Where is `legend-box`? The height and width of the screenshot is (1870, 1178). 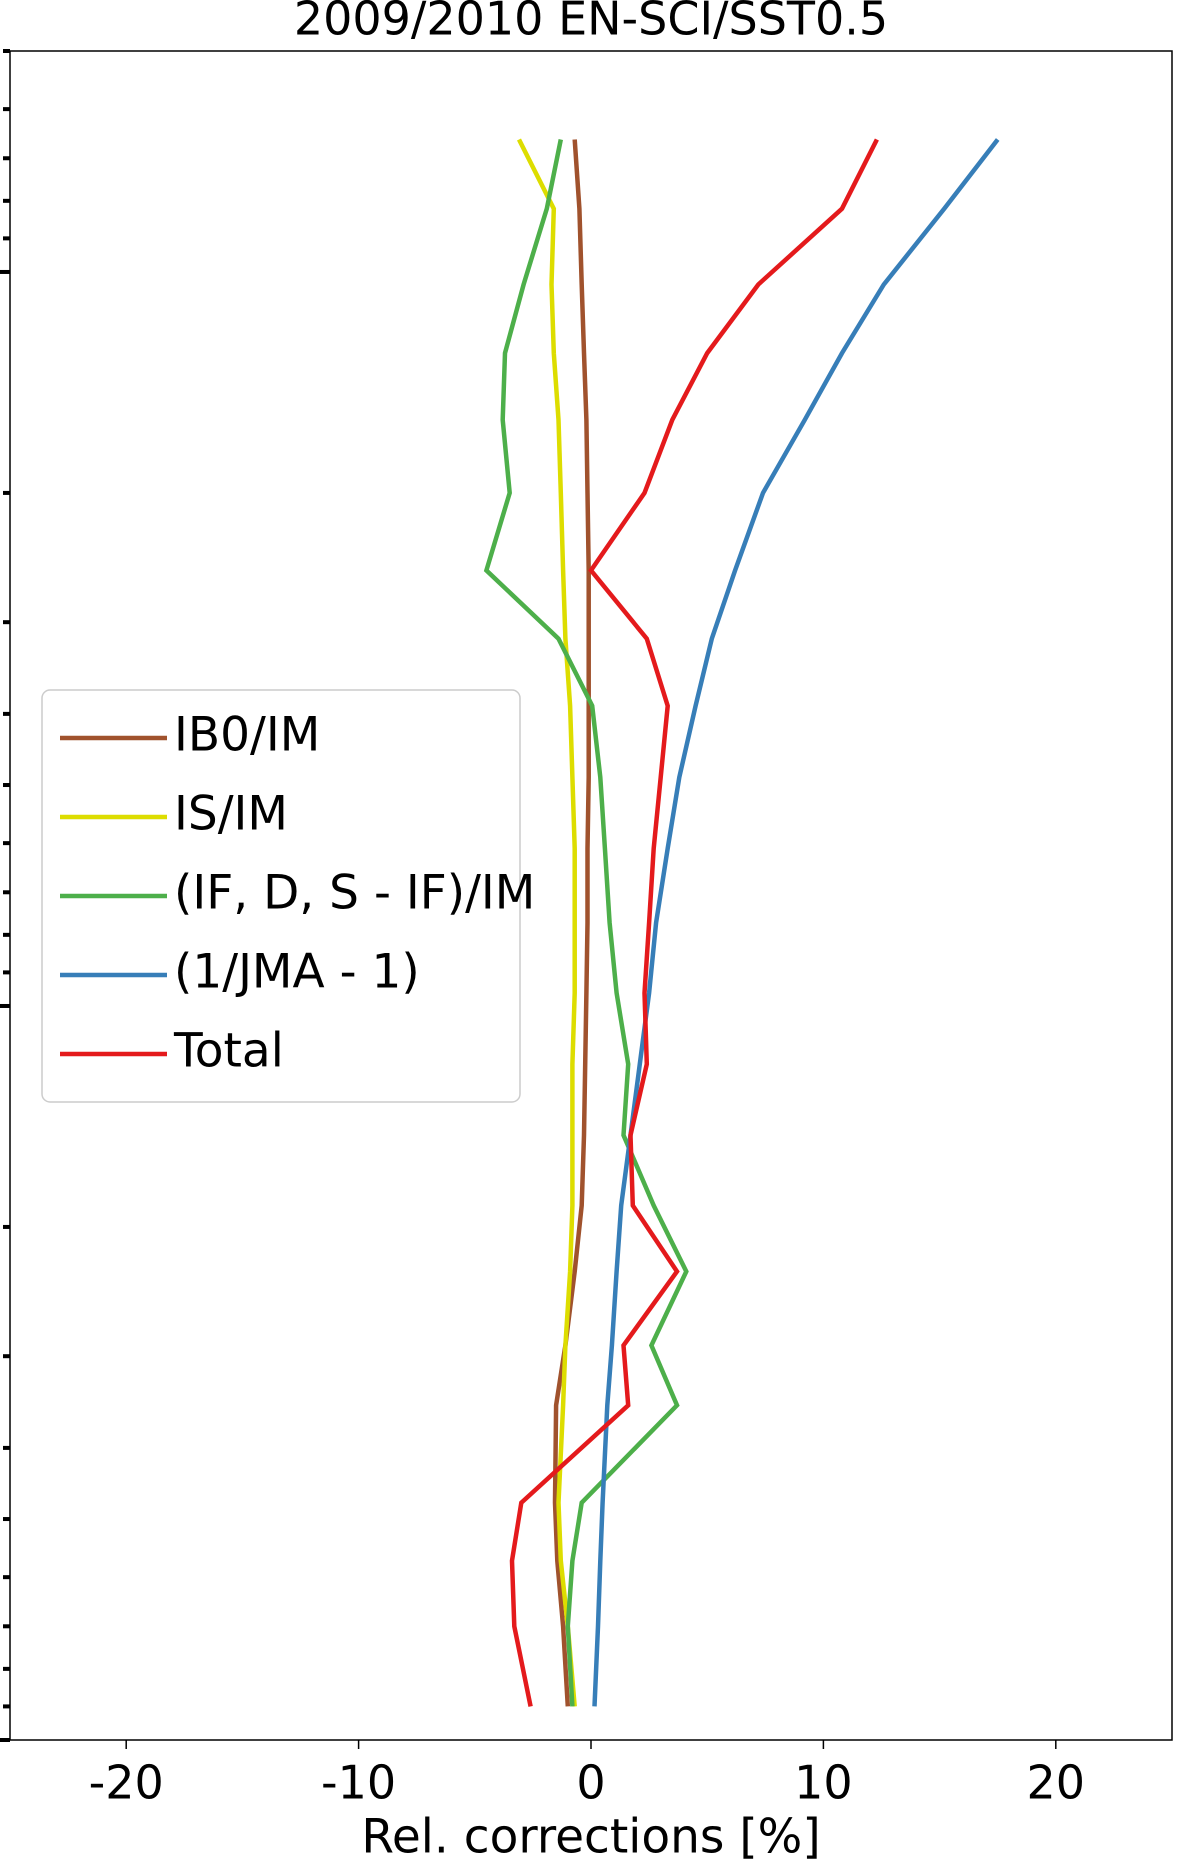 legend-box is located at coordinates (281, 896).